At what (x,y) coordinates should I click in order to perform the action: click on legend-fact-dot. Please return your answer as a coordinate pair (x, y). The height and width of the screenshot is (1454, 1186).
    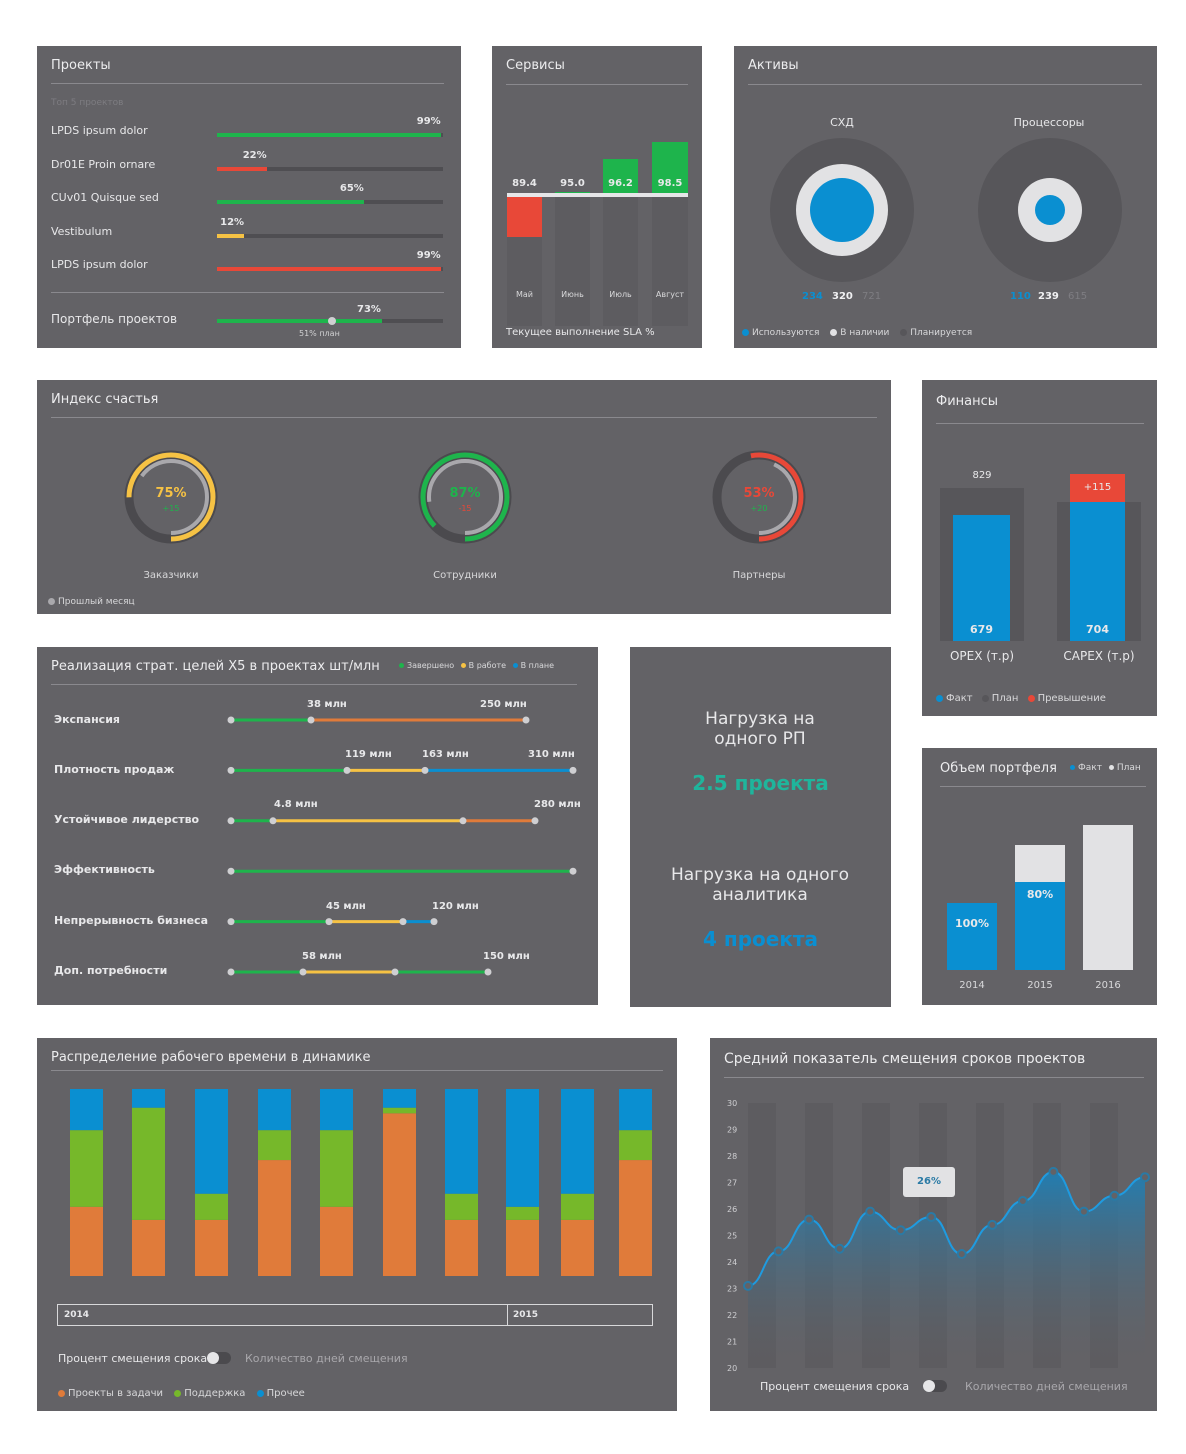
    Looking at the image, I should click on (1072, 767).